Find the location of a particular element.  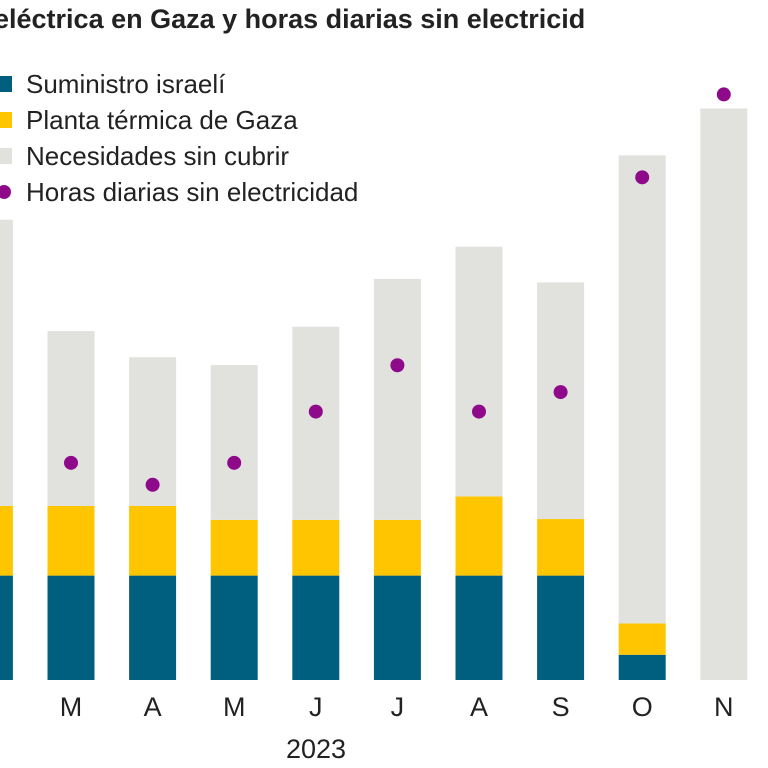

x-tick-label: N is located at coordinates (724, 707).